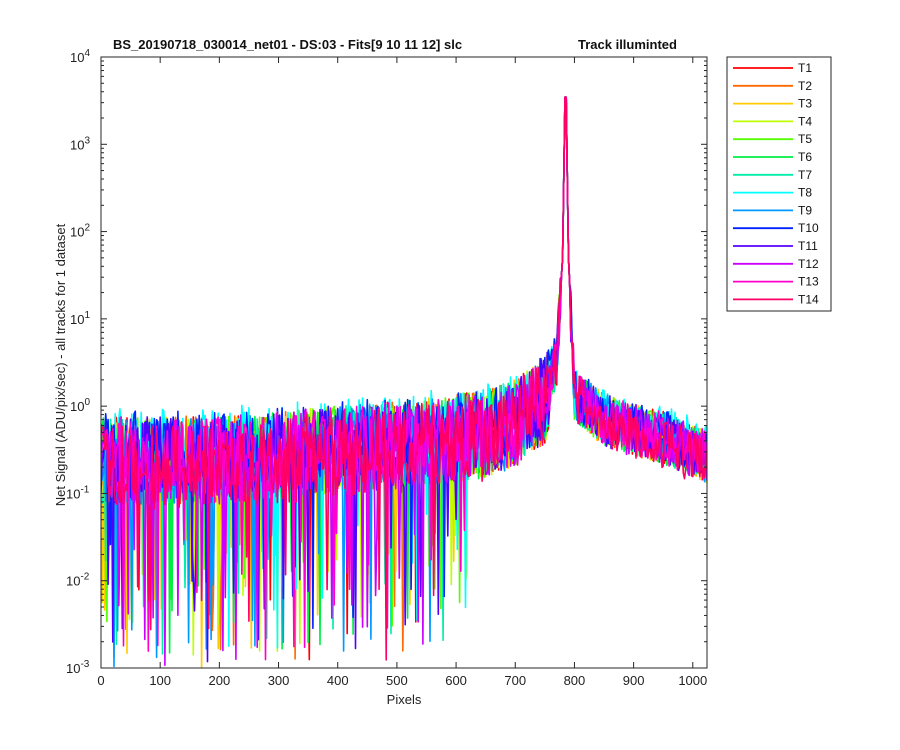 This screenshot has height=750, width=900. What do you see at coordinates (80, 318) in the screenshot?
I see `y-tick-label: 10¹` at bounding box center [80, 318].